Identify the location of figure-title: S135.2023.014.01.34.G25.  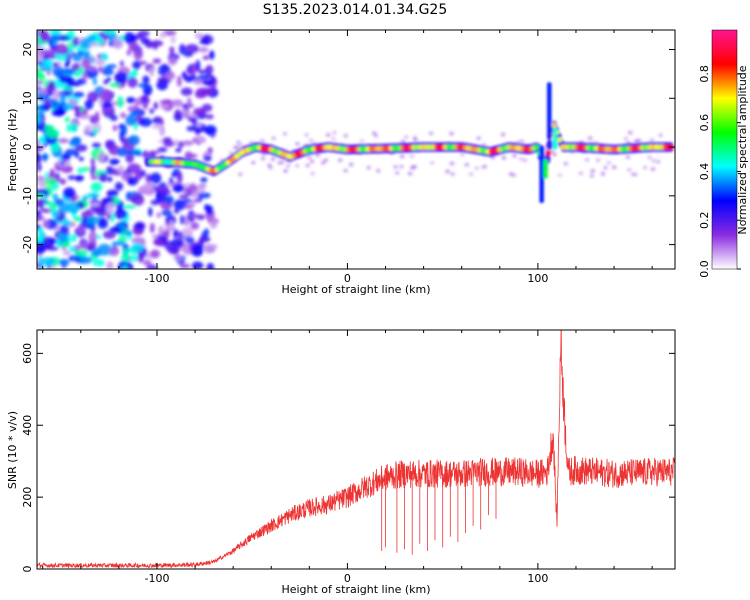
(355, 10).